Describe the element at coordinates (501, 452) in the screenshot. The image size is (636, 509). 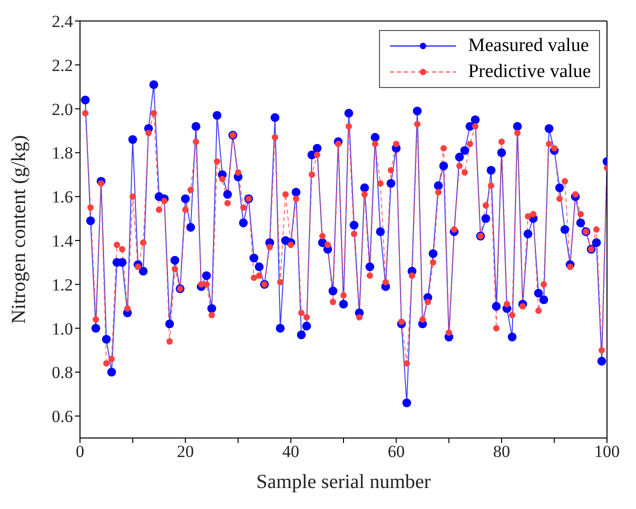
I see `x-tick-label: 80` at that location.